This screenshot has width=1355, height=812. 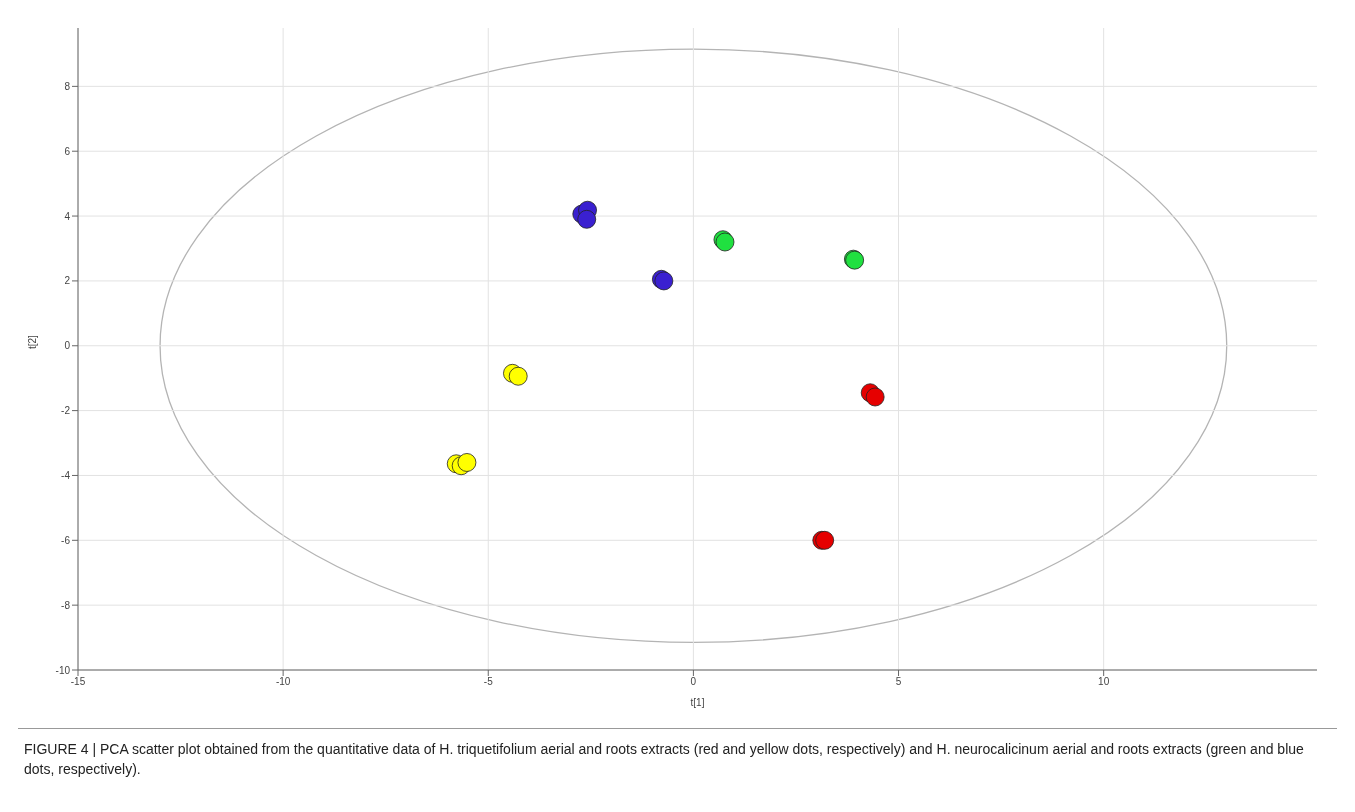 I want to click on caption: FIGURE 4 | PCA scatter plot obtained from the quantitative data of H. triquetifolium aerial and roots extracts (red and yellow dots, respectively) and H. neurocalicinum aerial and roots extracts (green and blue dots, respectively)., so click(x=664, y=760).